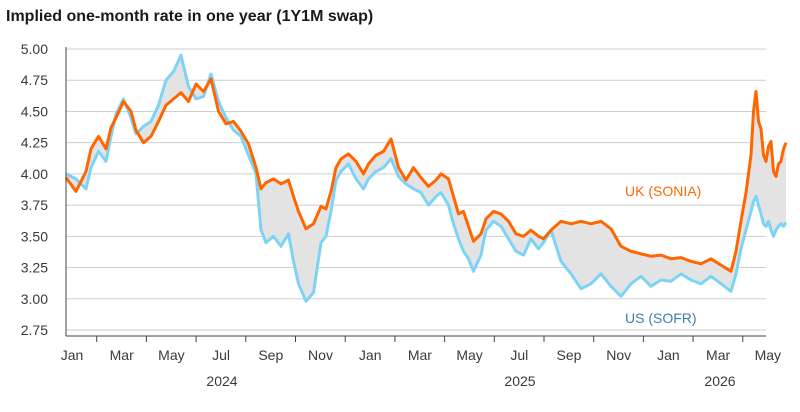 This screenshot has height=412, width=800. Describe the element at coordinates (34, 299) in the screenshot. I see `y-tick-label: 3.00` at that location.